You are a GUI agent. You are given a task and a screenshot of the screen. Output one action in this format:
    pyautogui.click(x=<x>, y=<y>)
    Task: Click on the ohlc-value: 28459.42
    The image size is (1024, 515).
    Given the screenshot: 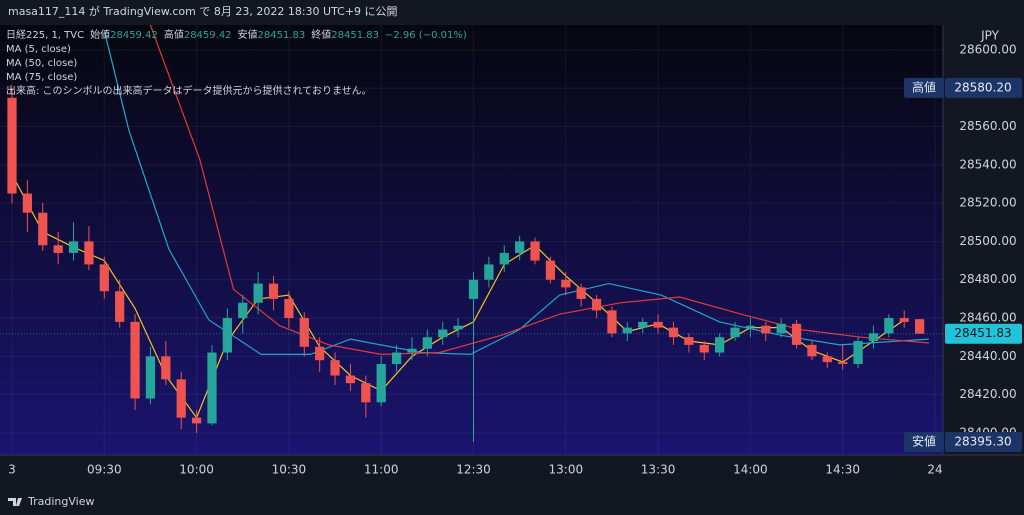 What is the action you would take?
    pyautogui.click(x=208, y=35)
    